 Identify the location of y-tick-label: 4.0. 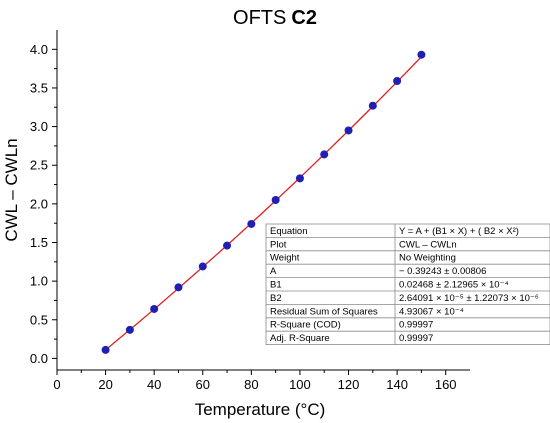
(39, 49).